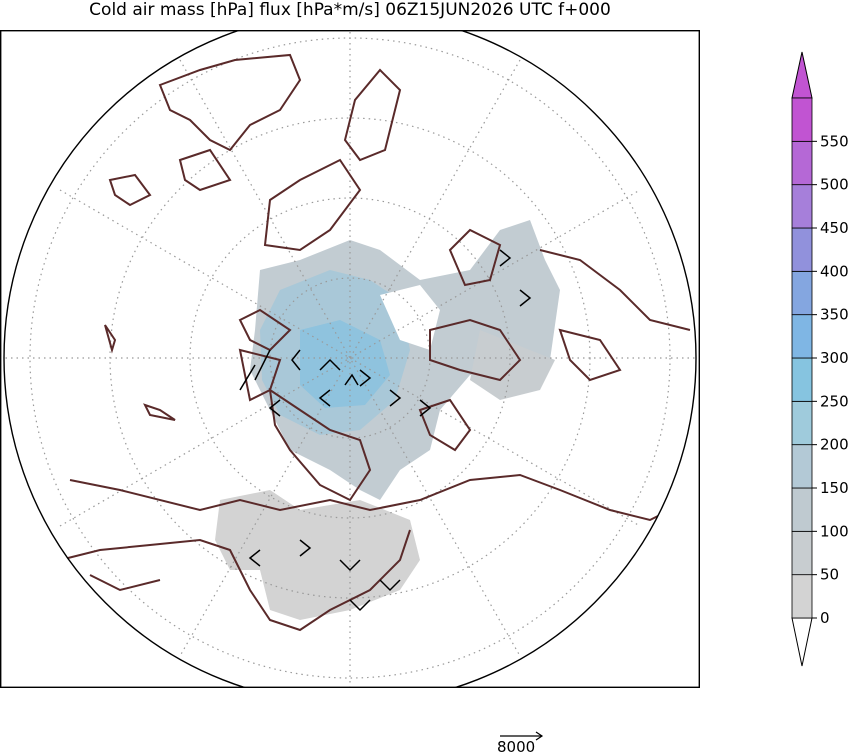 Image resolution: width=848 pixels, height=756 pixels. What do you see at coordinates (834, 445) in the screenshot?
I see `colorbar-tick-label: 200` at bounding box center [834, 445].